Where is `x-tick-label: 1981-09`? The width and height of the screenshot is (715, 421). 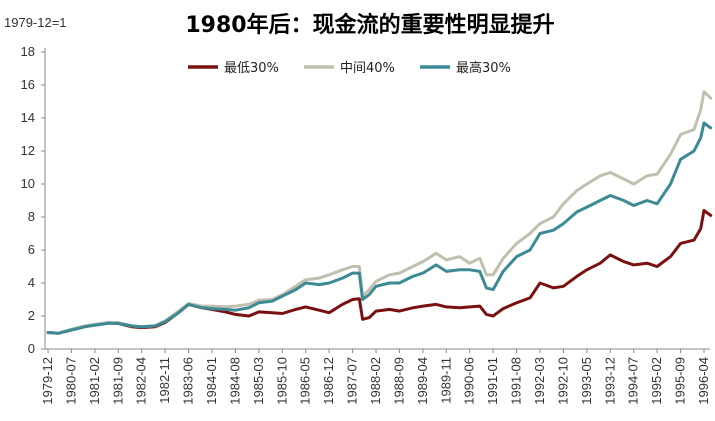
x-tick-label: 1981-09 is located at coordinates (117, 381).